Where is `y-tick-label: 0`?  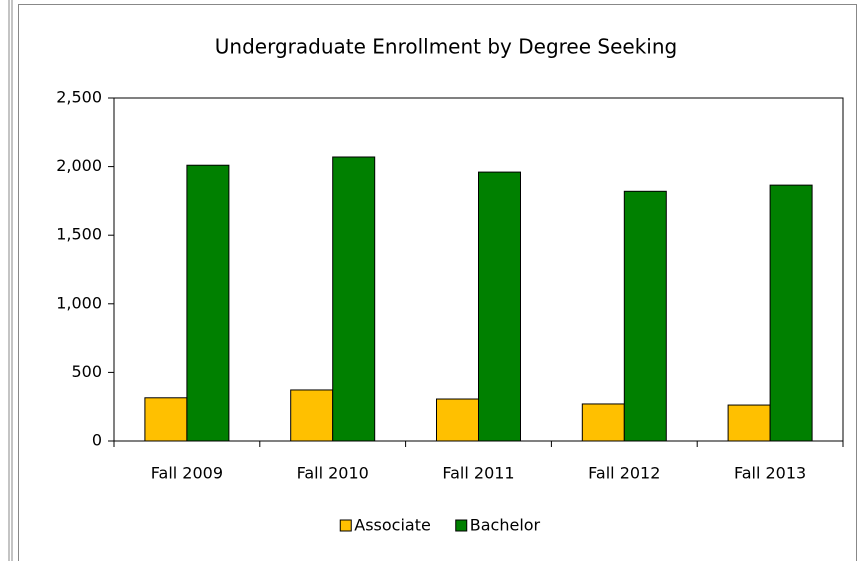 y-tick-label: 0 is located at coordinates (97, 440).